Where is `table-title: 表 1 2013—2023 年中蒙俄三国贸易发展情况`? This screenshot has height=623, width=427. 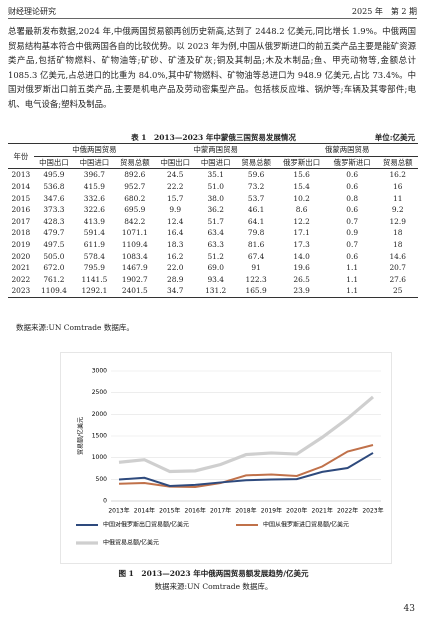
table-title: 表 1 2013—2023 年中蒙俄三国贸易发展情况 is located at coordinates (213, 137).